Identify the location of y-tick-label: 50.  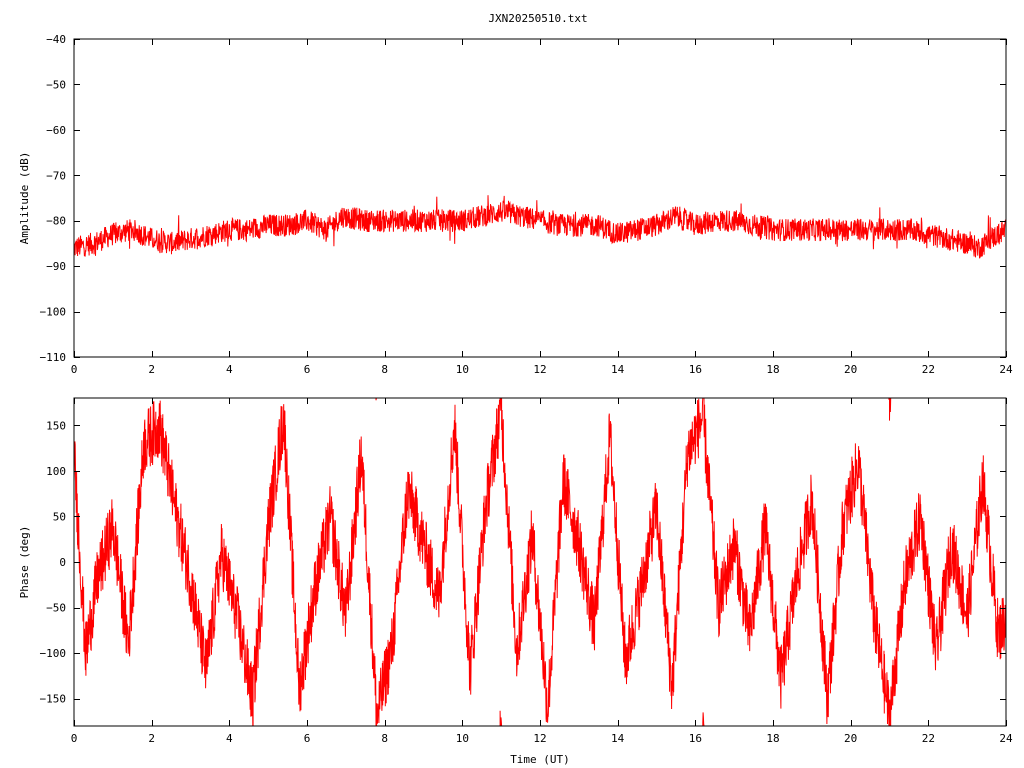
(59, 516).